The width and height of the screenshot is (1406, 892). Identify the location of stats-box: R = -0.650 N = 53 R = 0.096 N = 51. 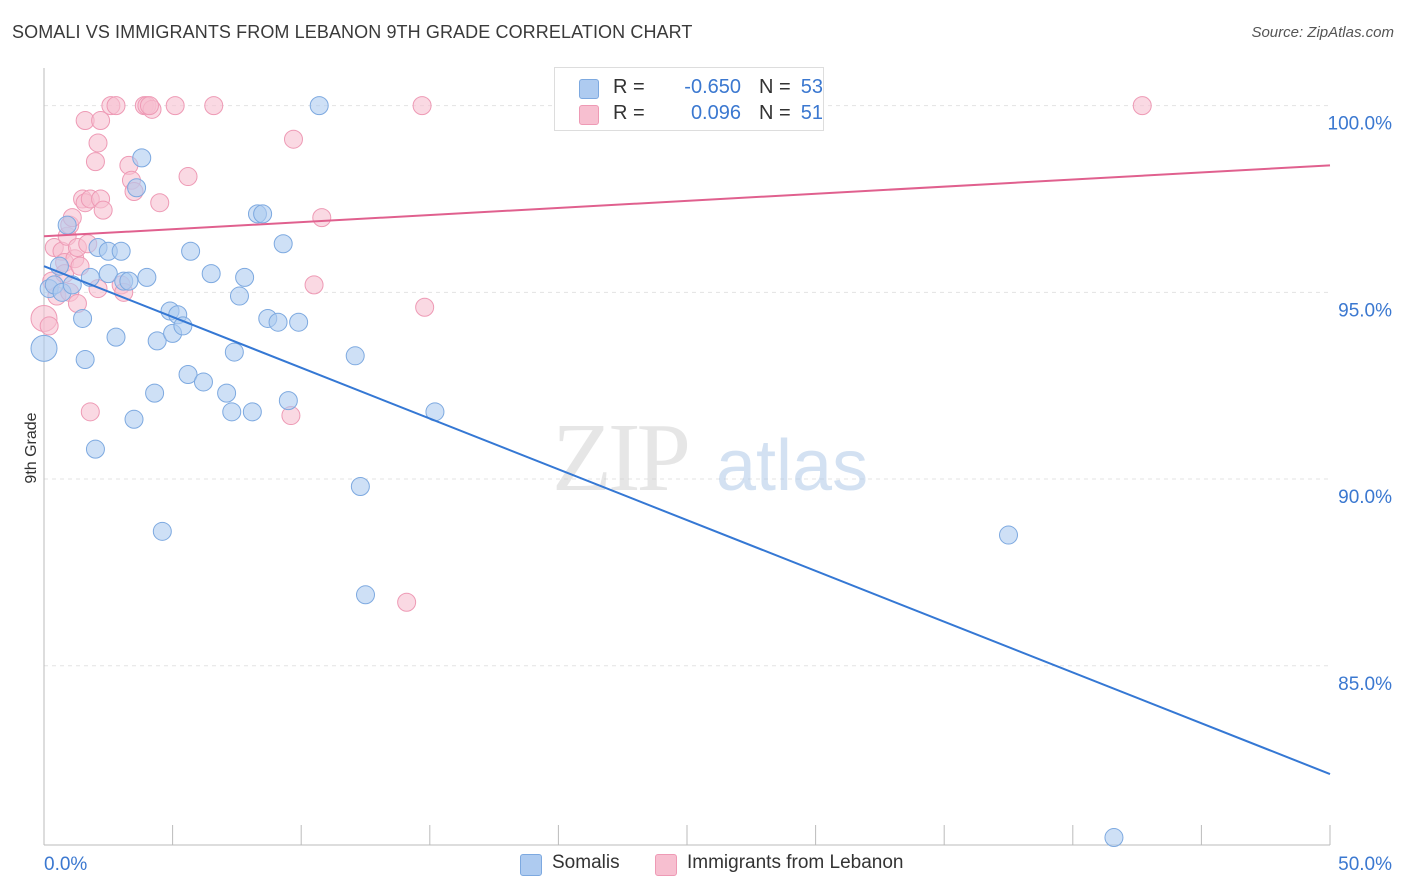
(689, 99).